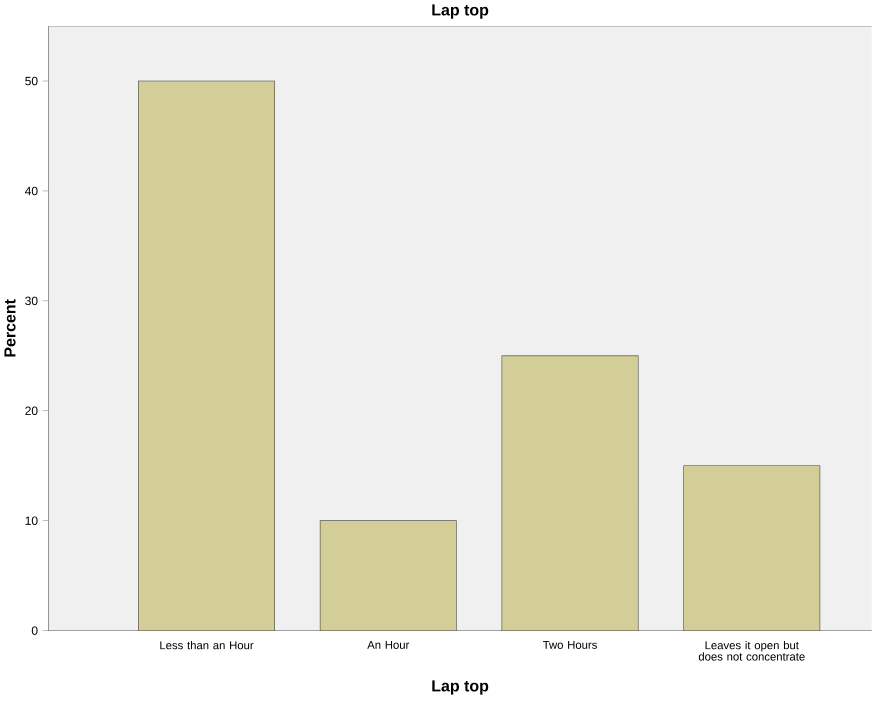  I want to click on y-tick-label: 40, so click(31, 190).